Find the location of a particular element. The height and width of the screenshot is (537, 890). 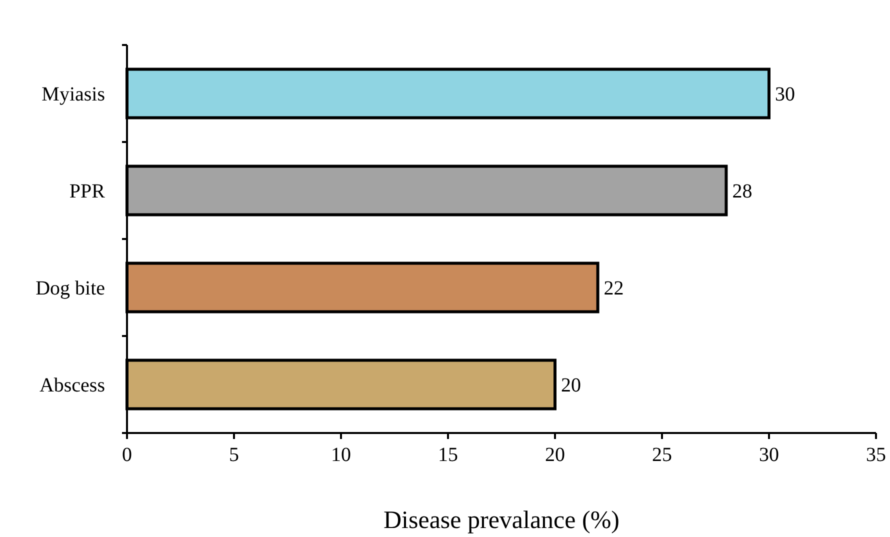

x-tick-label: 0 is located at coordinates (127, 455).